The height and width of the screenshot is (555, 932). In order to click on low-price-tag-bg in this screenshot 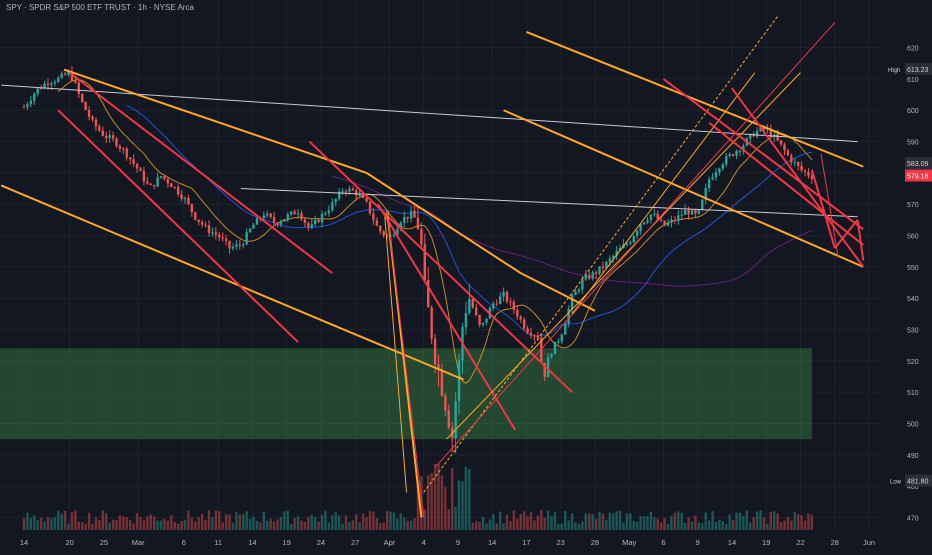, I will do `click(918, 480)`.